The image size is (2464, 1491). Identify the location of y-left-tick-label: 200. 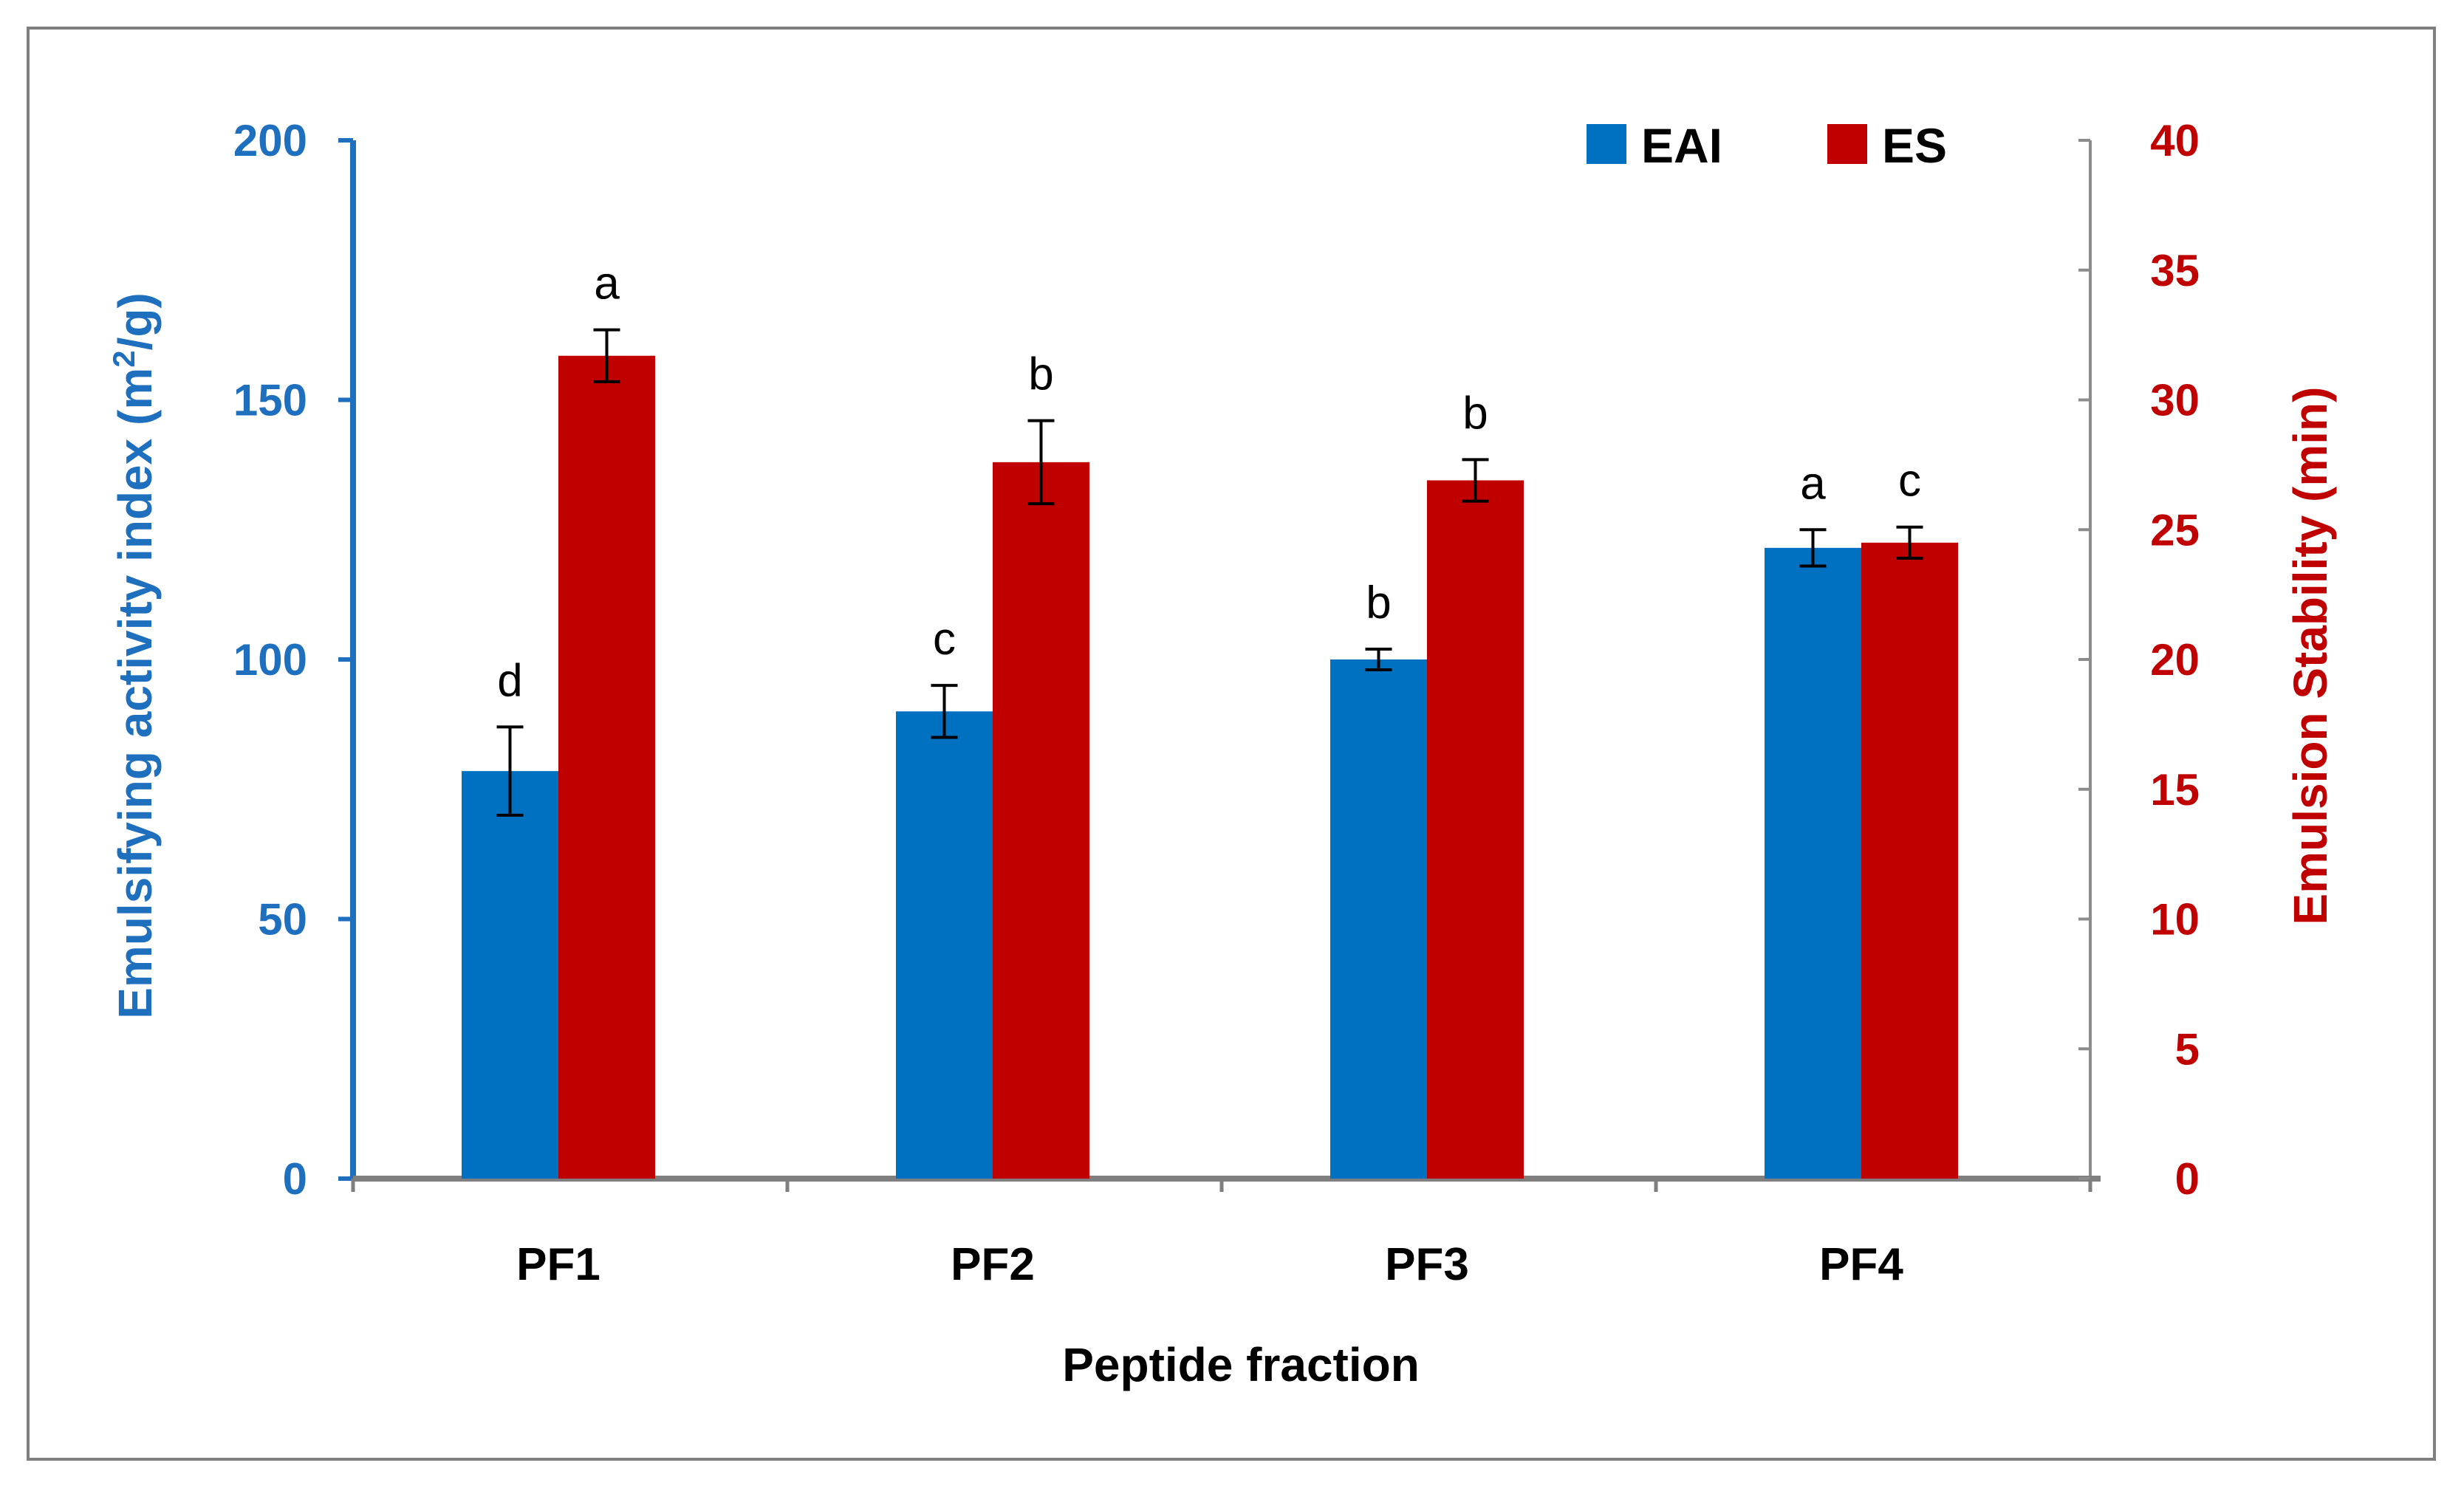
(270, 141).